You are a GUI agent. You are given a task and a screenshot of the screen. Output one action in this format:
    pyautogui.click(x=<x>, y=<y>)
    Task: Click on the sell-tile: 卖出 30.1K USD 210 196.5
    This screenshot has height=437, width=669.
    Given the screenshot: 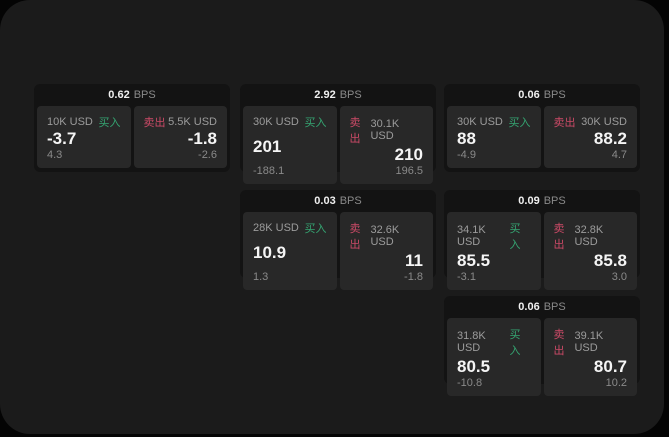 What is the action you would take?
    pyautogui.click(x=386, y=145)
    